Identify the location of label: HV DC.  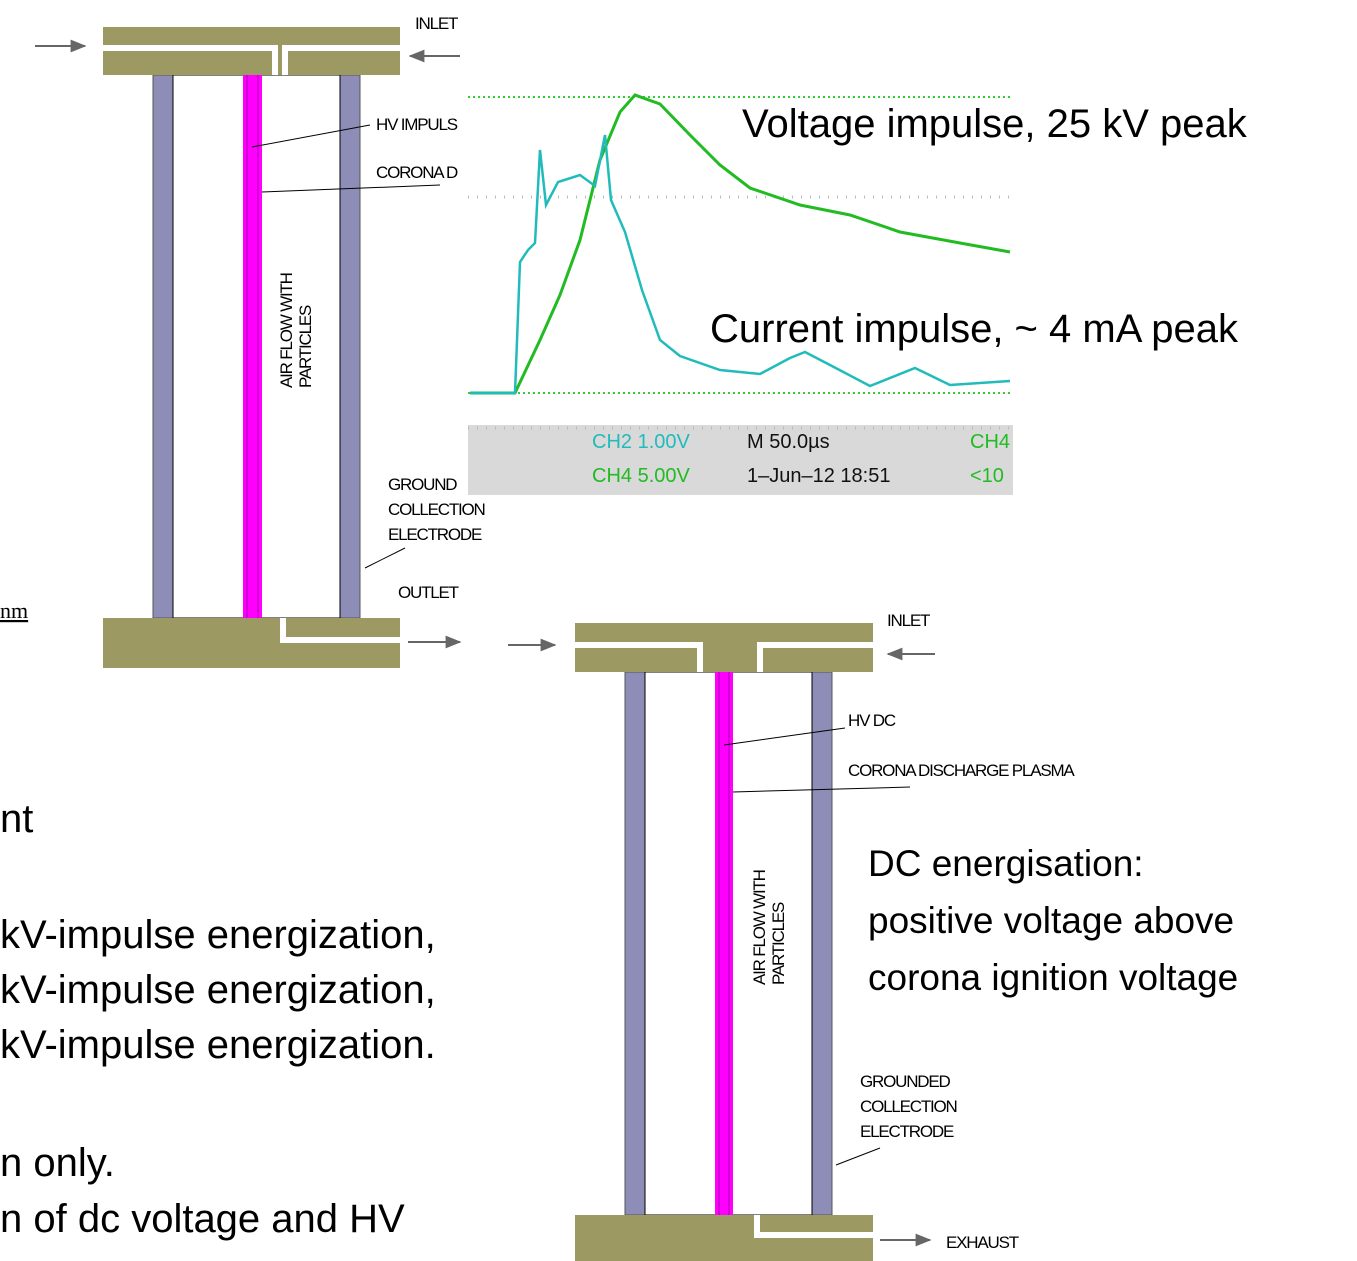
(872, 720).